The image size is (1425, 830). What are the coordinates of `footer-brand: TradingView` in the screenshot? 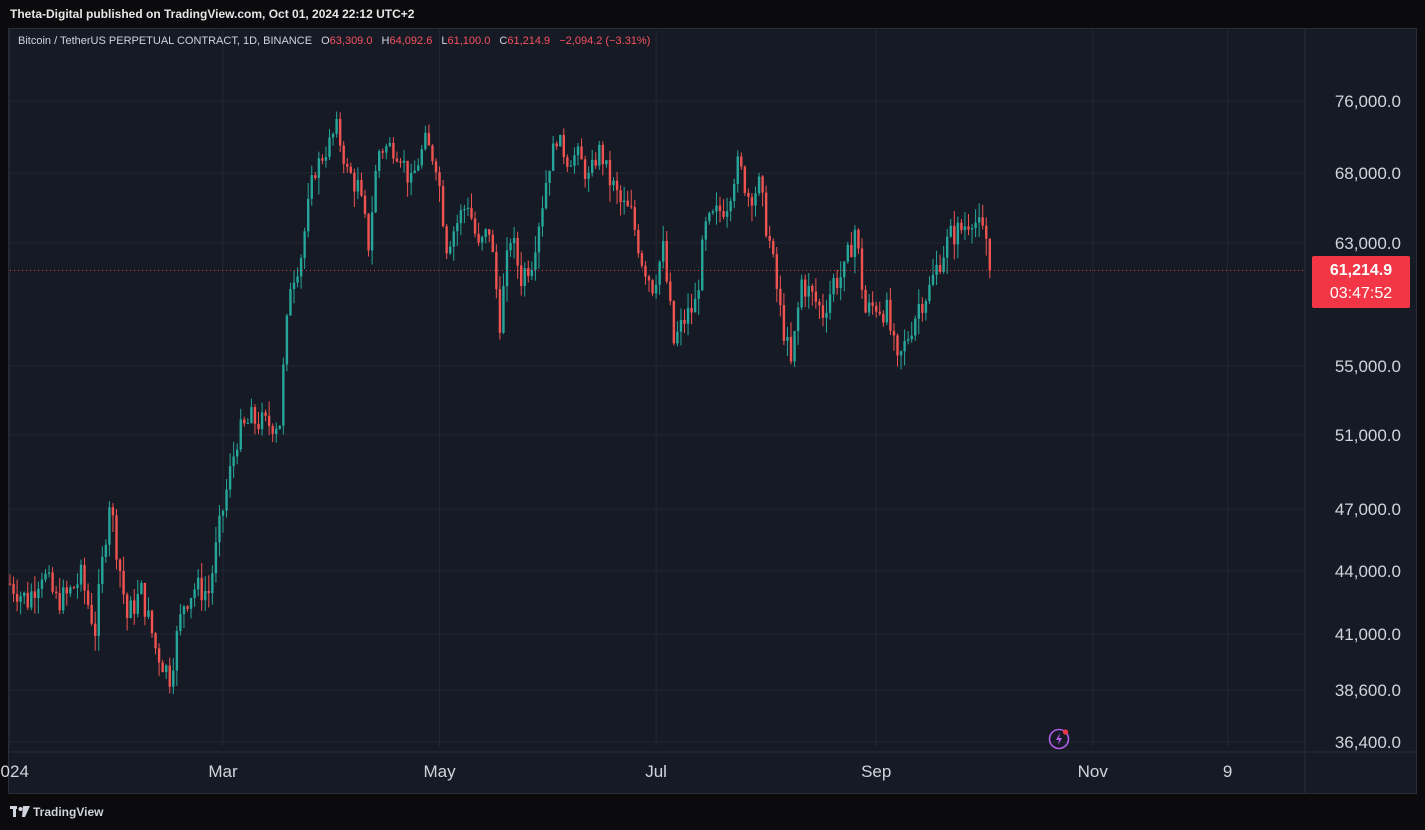 It's located at (68, 812).